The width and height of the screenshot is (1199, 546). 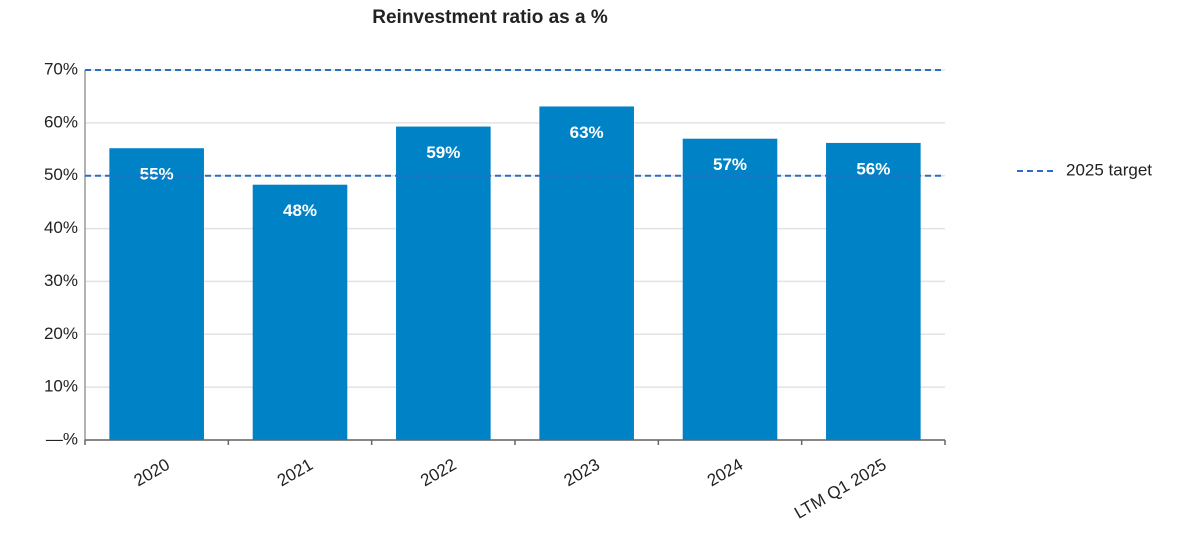 I want to click on x-tick-label: 2024, so click(x=725, y=472).